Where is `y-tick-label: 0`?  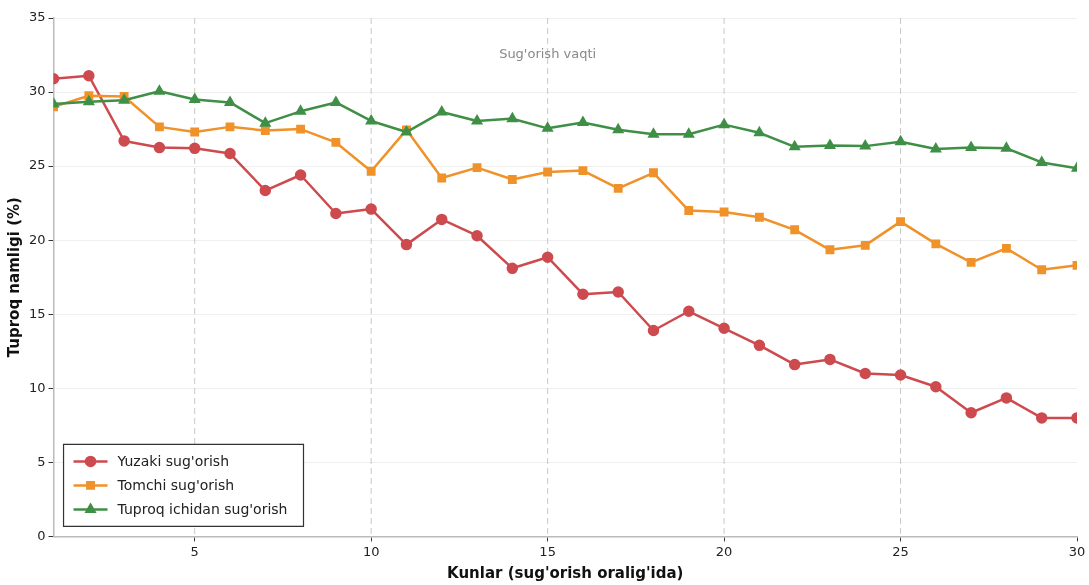
y-tick-label: 0 is located at coordinates (41, 535).